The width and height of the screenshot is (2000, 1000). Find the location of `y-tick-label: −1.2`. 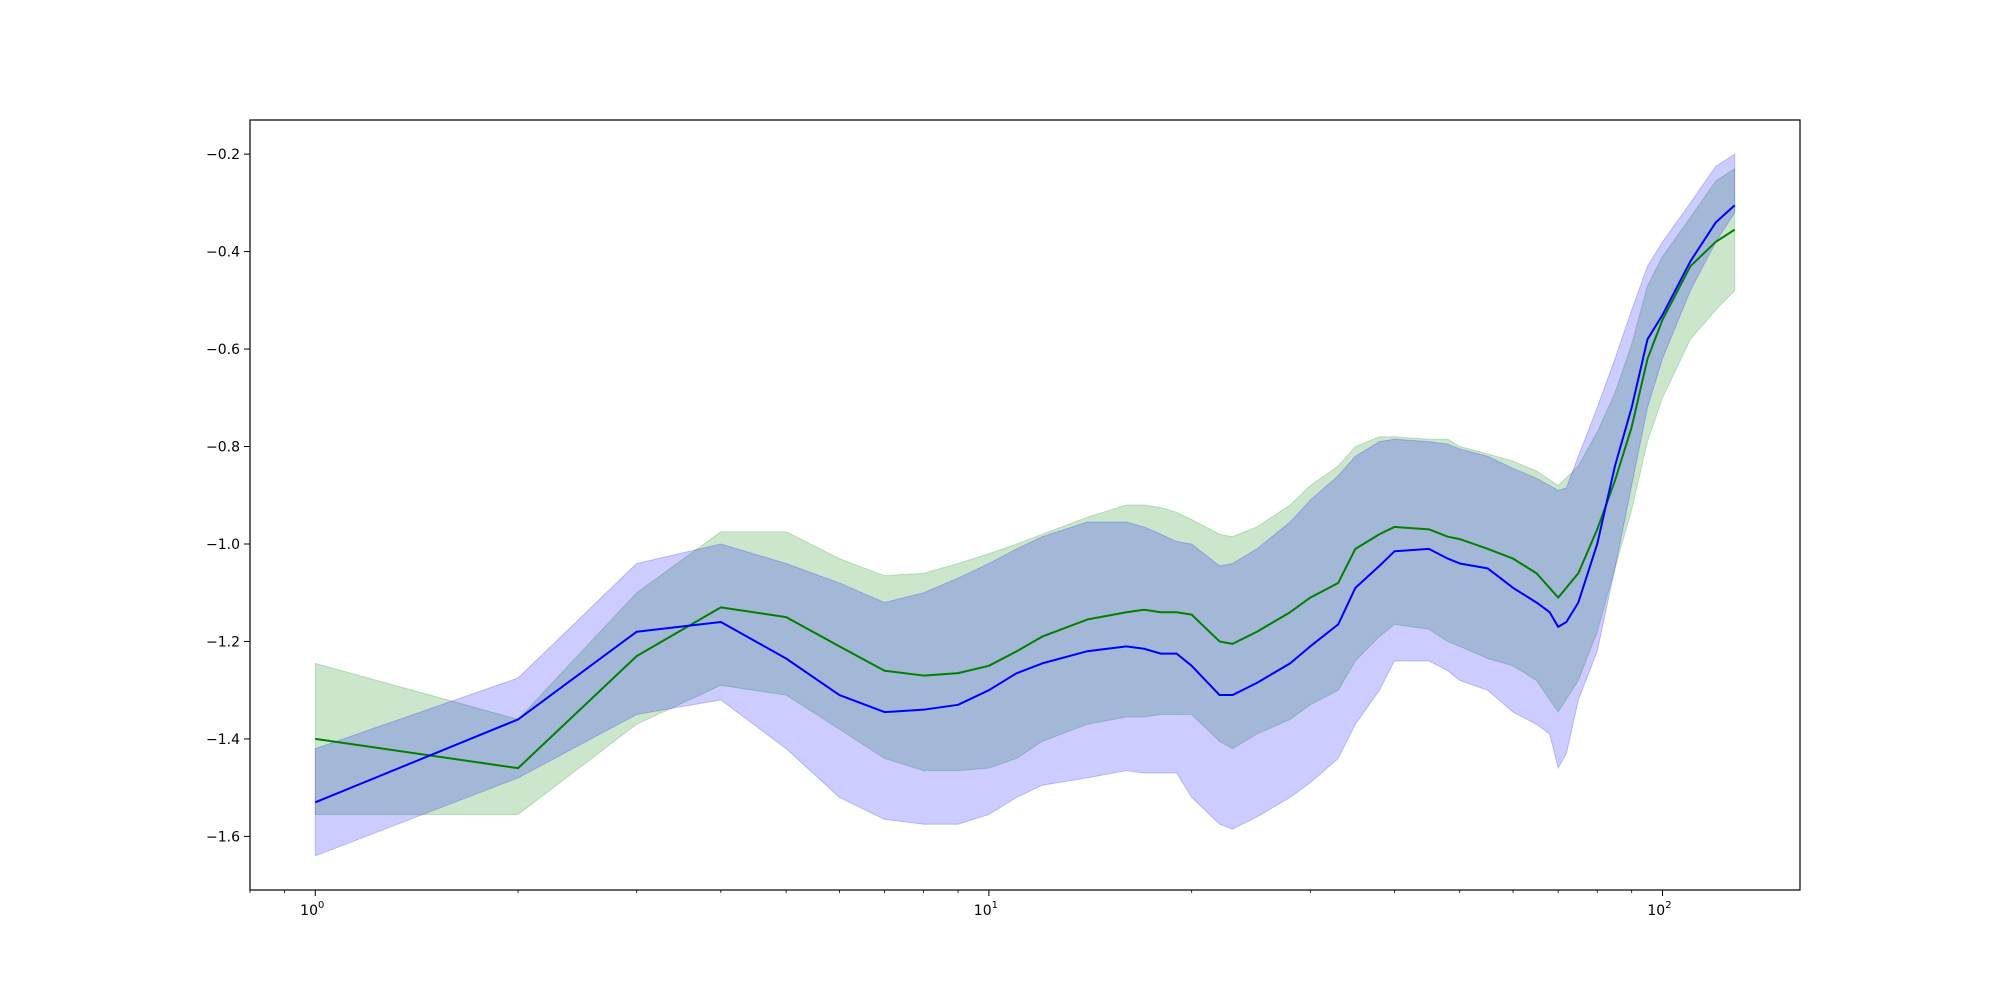

y-tick-label: −1.2 is located at coordinates (223, 642).